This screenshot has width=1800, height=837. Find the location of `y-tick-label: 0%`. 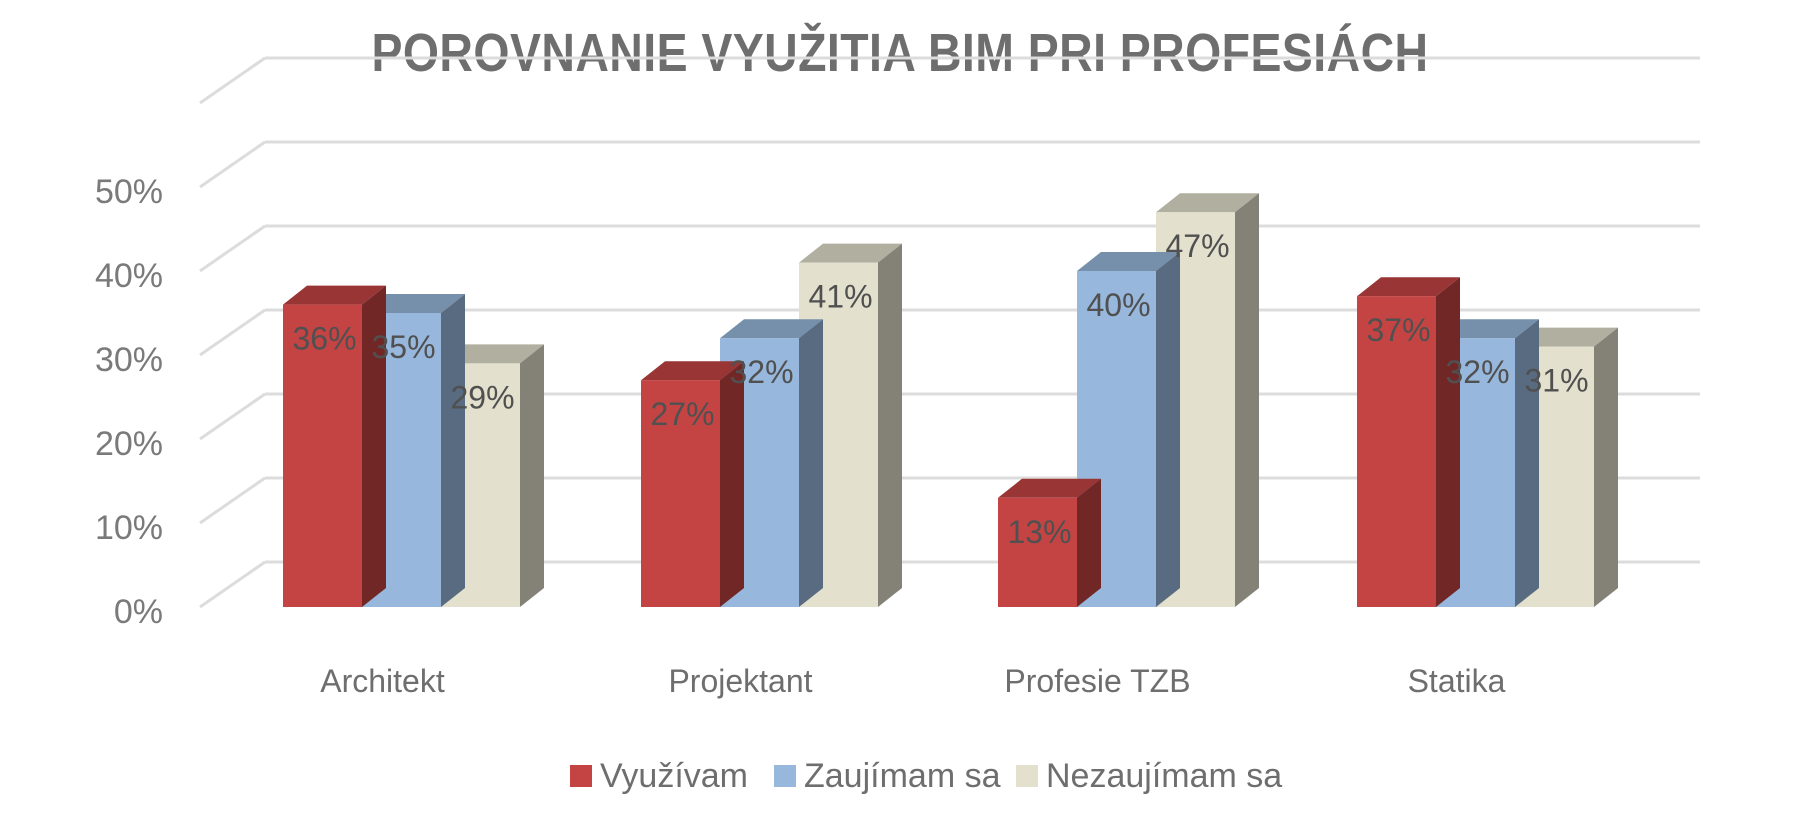

y-tick-label: 0% is located at coordinates (138, 612).